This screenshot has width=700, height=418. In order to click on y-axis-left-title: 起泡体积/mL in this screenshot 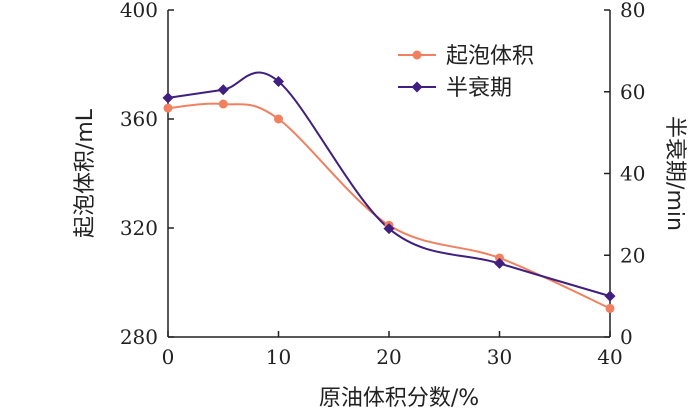, I will do `click(85, 173)`.